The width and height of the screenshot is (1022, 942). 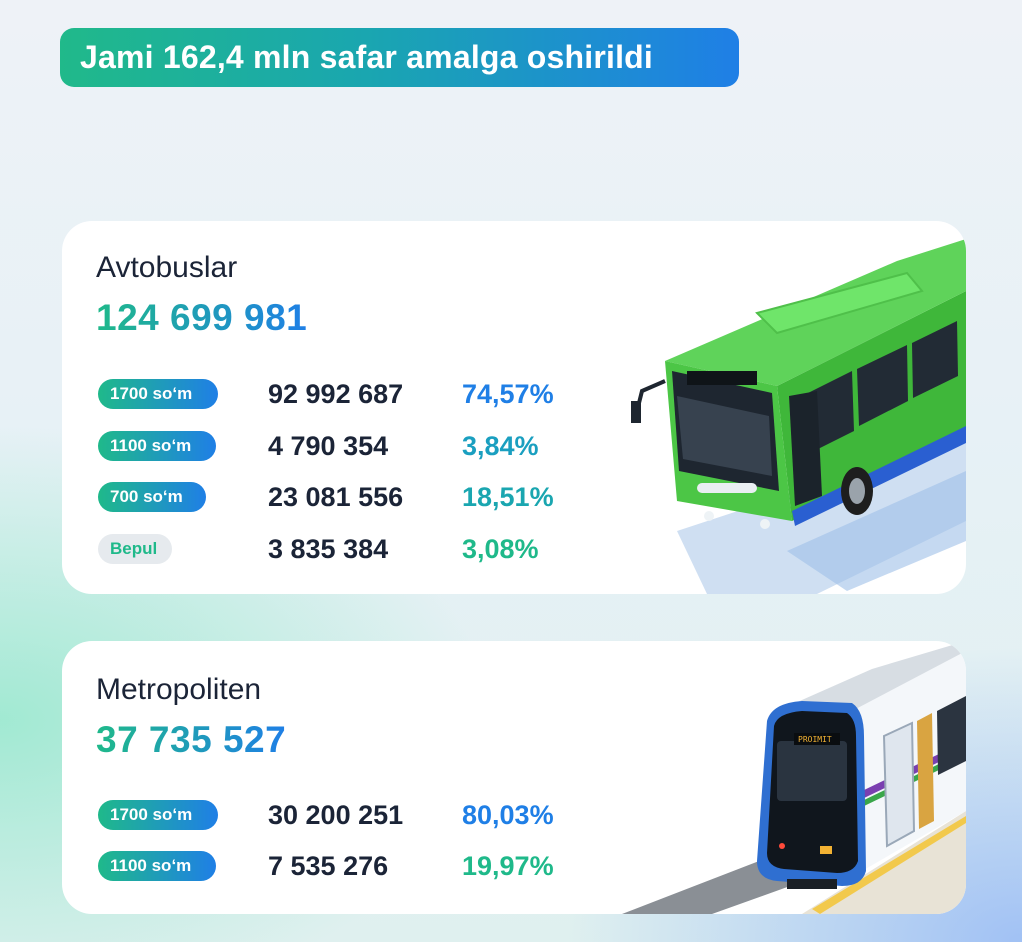 What do you see at coordinates (794, 777) in the screenshot?
I see `metro-train-illustration: PROIMIT` at bounding box center [794, 777].